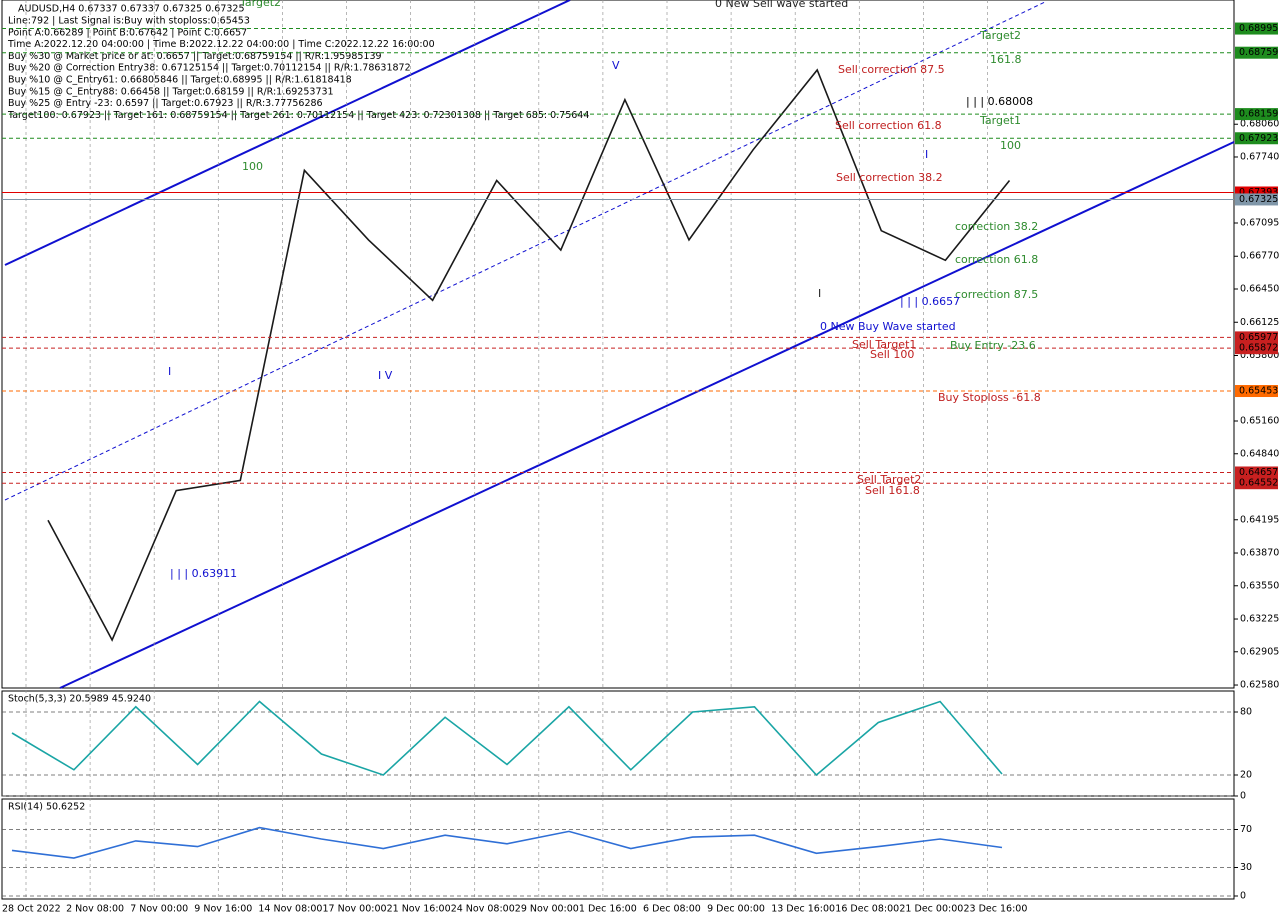 The width and height of the screenshot is (1280, 920). Describe the element at coordinates (46, 807) in the screenshot. I see `rsi-title: RSI(14) 50.6252` at that location.